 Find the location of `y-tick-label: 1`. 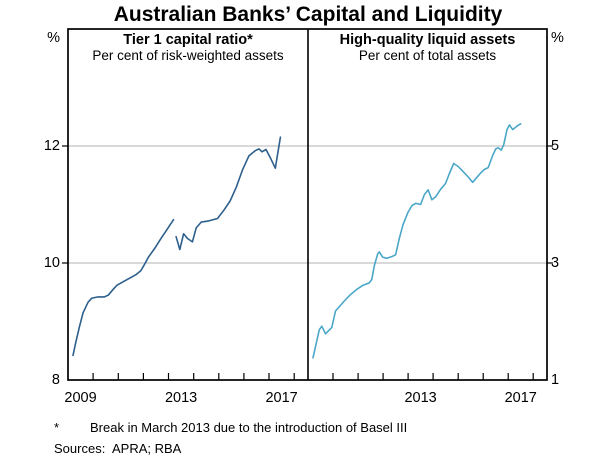

y-tick-label: 1 is located at coordinates (555, 380).